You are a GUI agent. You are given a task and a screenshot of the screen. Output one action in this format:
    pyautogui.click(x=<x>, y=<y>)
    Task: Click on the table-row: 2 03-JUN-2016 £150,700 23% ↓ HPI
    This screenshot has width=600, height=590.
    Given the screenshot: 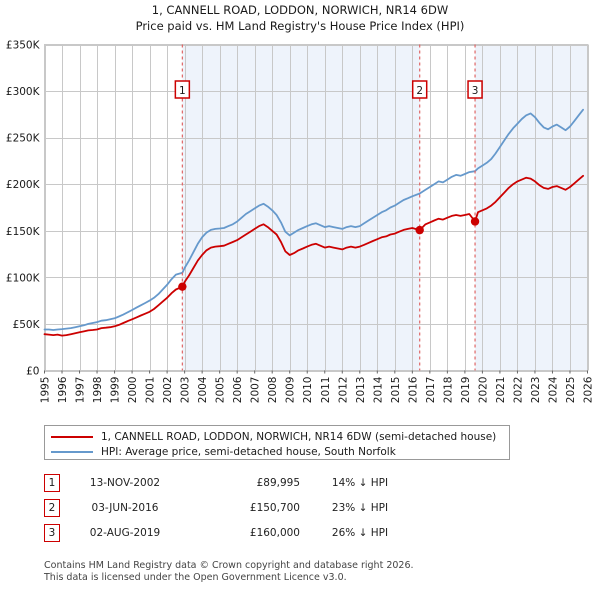 What is the action you would take?
    pyautogui.click(x=254, y=507)
    